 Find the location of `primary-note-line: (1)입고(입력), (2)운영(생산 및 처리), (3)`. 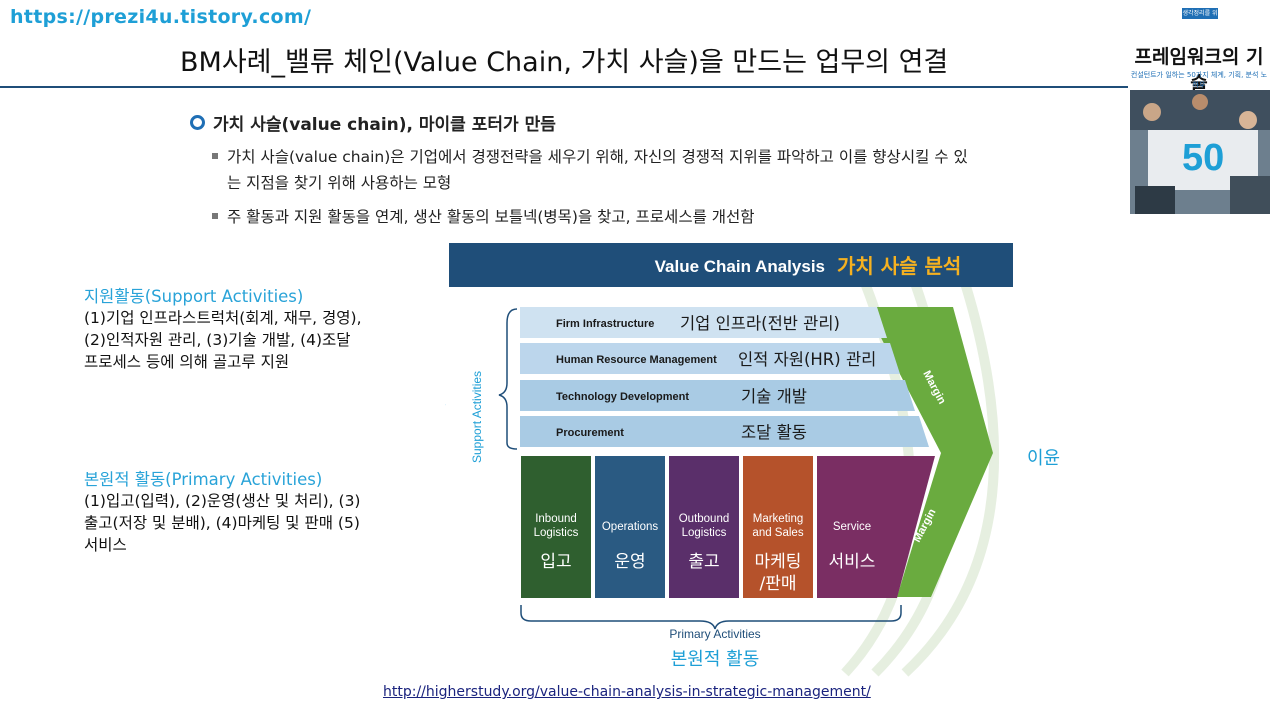

primary-note-line: (1)입고(입력), (2)운영(생산 및 처리), (3) is located at coordinates (222, 501).